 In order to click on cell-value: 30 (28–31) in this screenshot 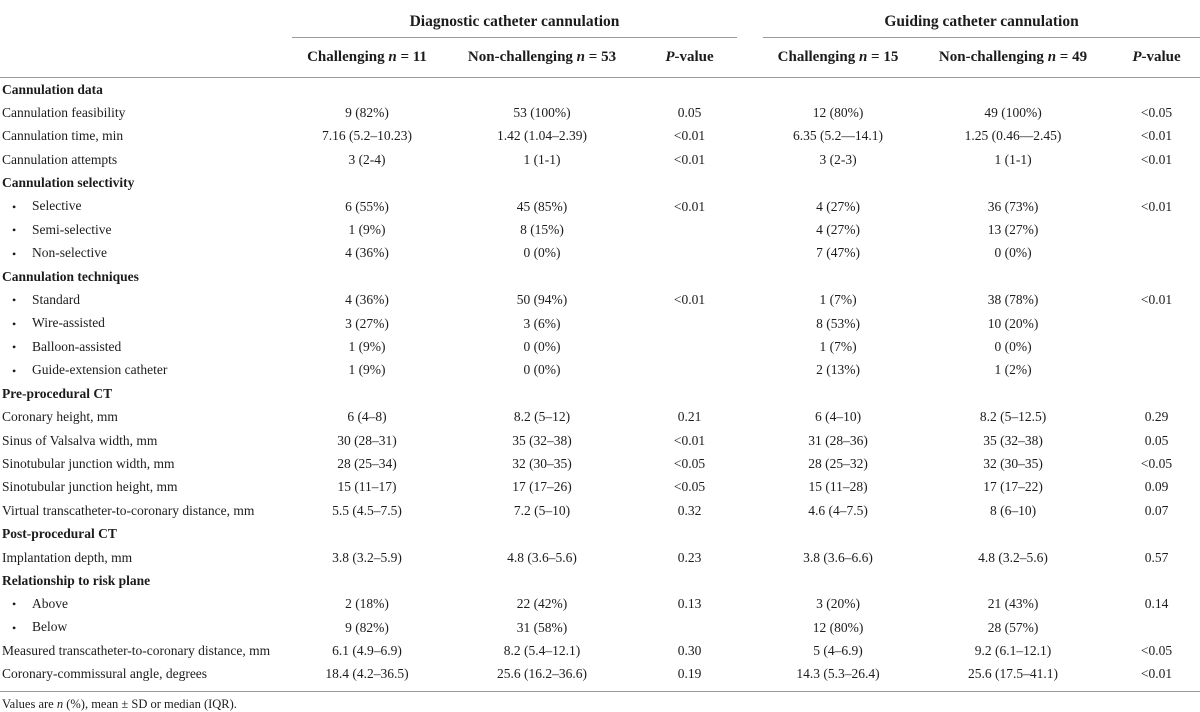, I will do `click(367, 440)`.